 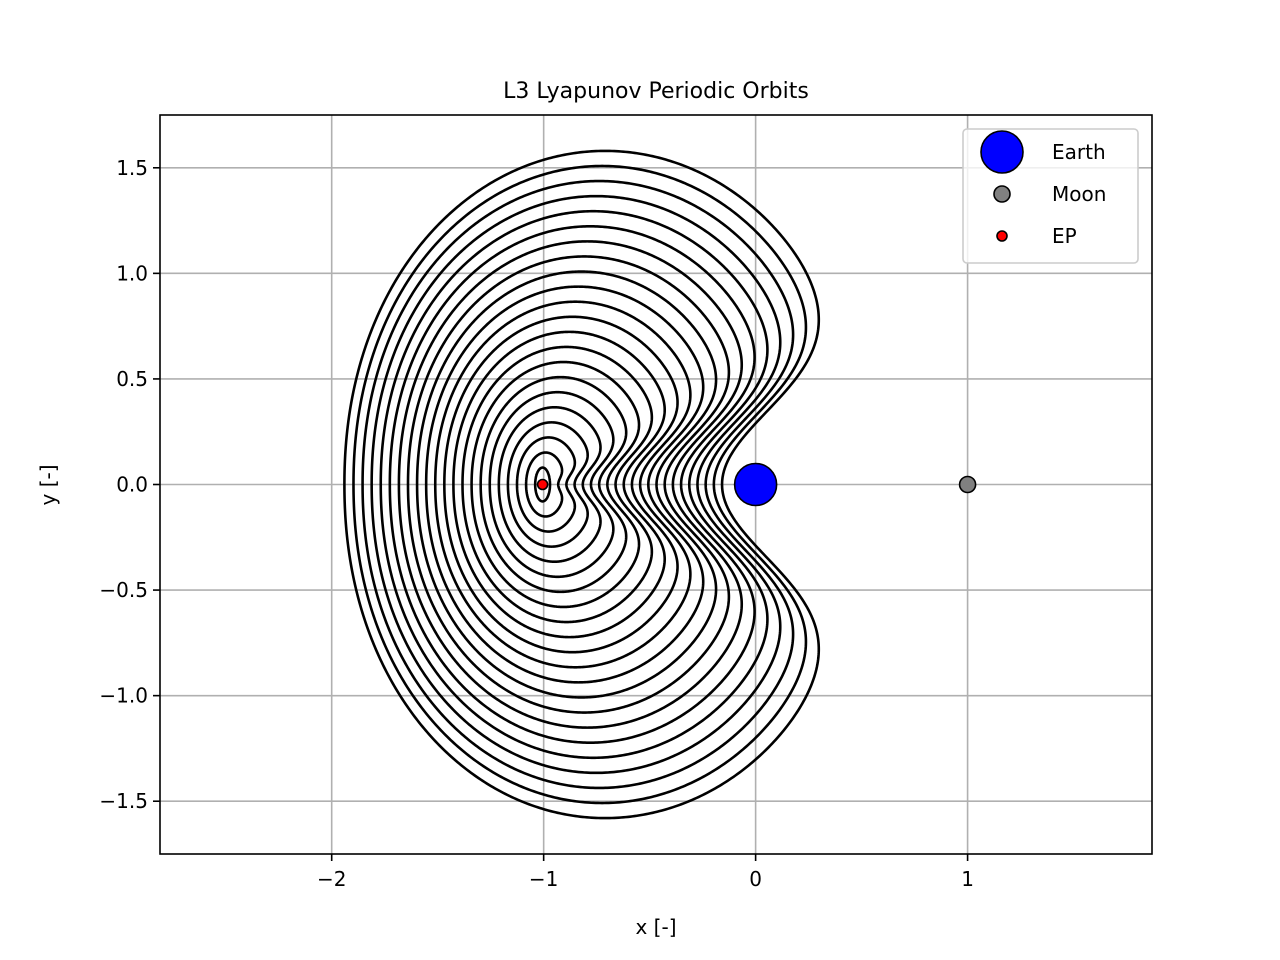 I want to click on x-tick-label: 1, so click(x=967, y=879).